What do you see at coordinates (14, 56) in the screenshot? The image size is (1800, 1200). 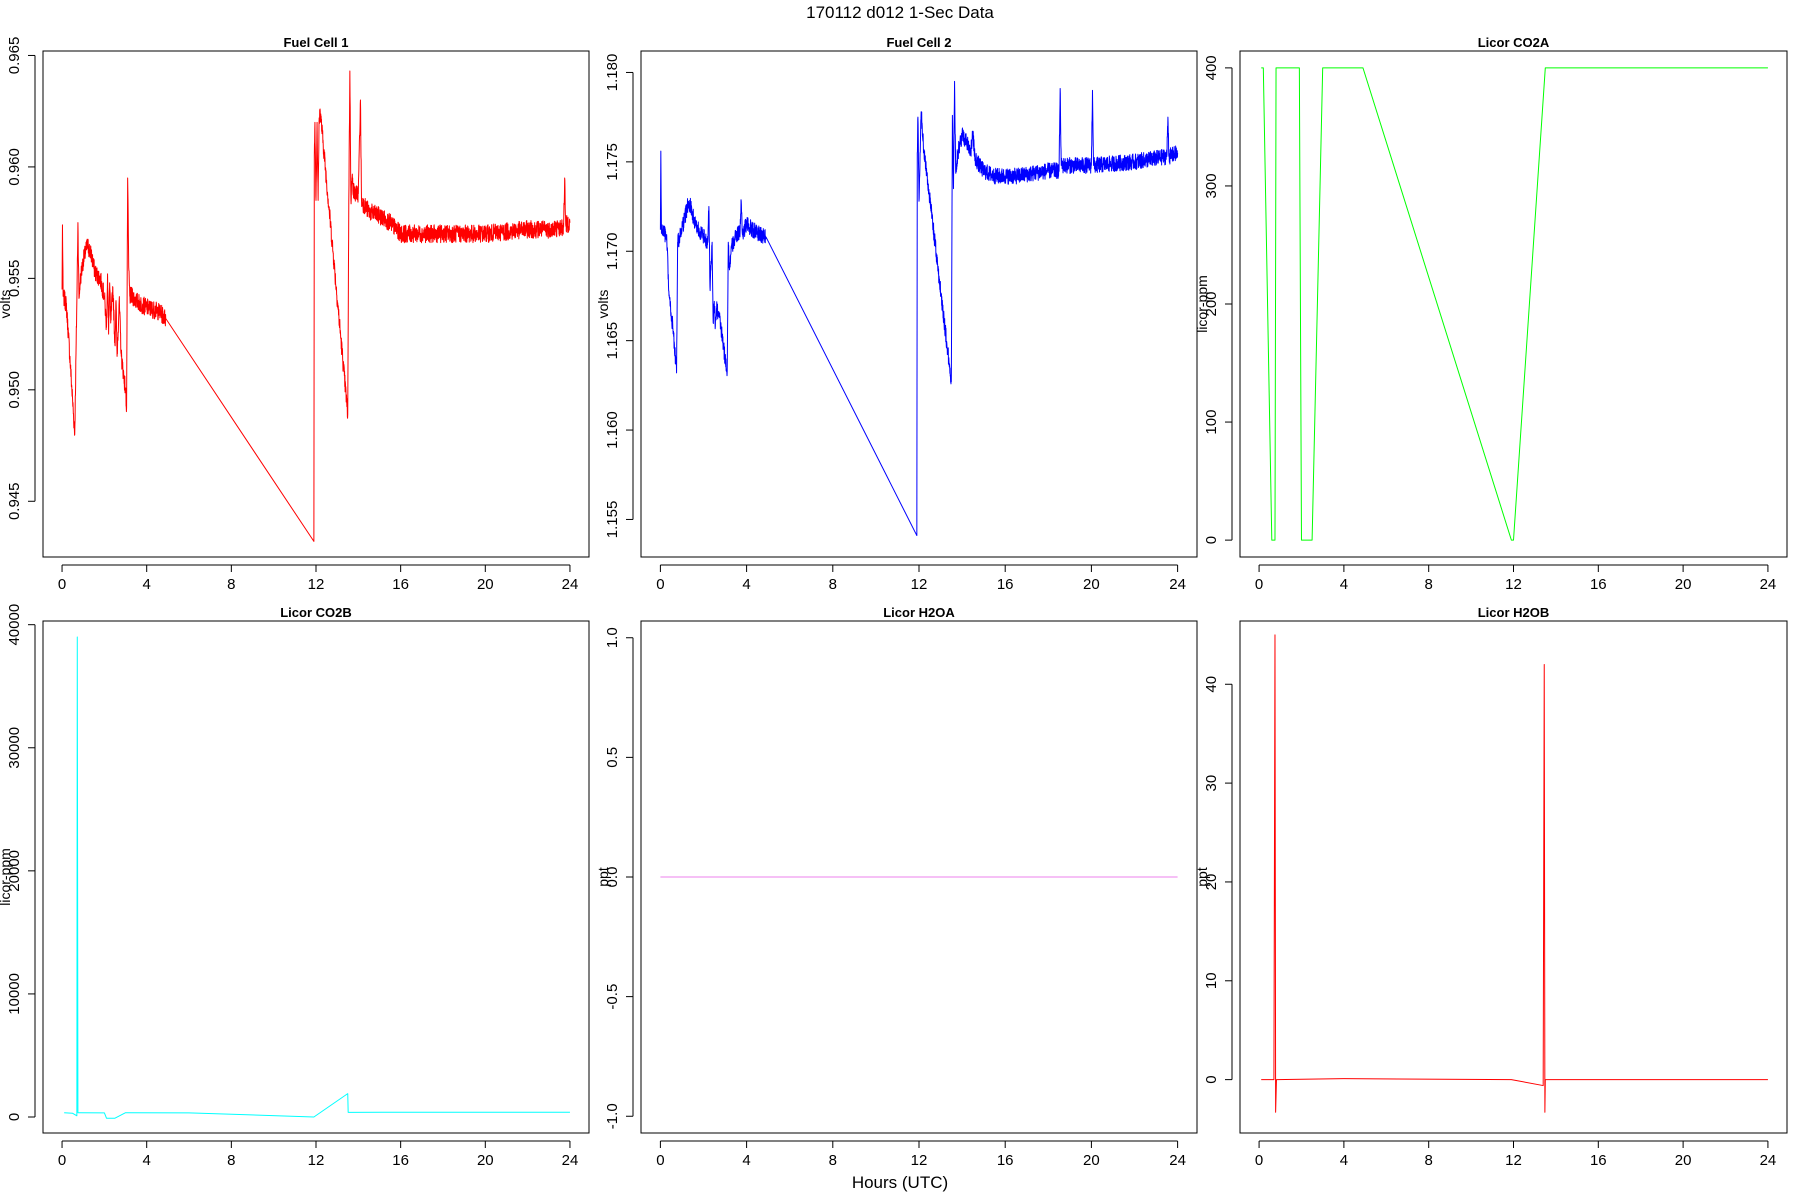 I see `y-tick-label: 0.965` at bounding box center [14, 56].